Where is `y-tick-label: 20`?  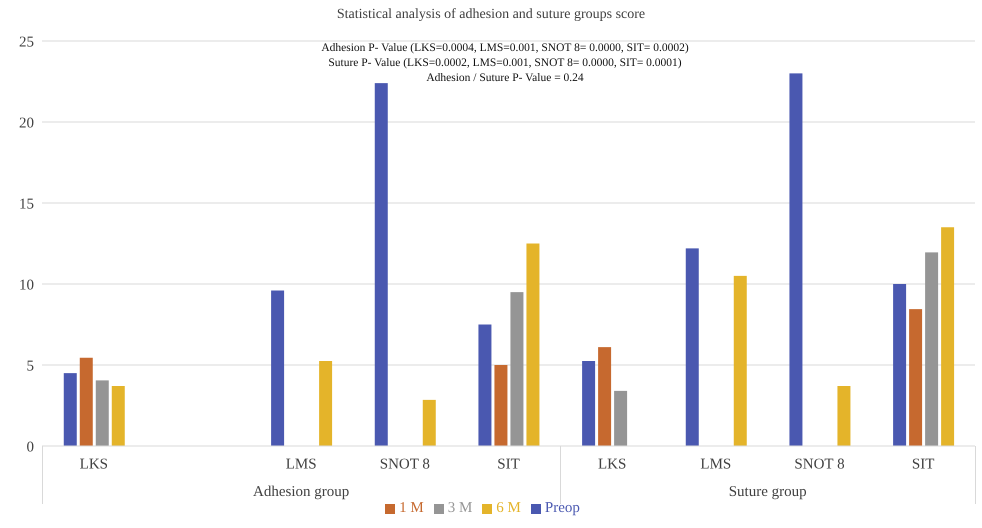 y-tick-label: 20 is located at coordinates (26, 123).